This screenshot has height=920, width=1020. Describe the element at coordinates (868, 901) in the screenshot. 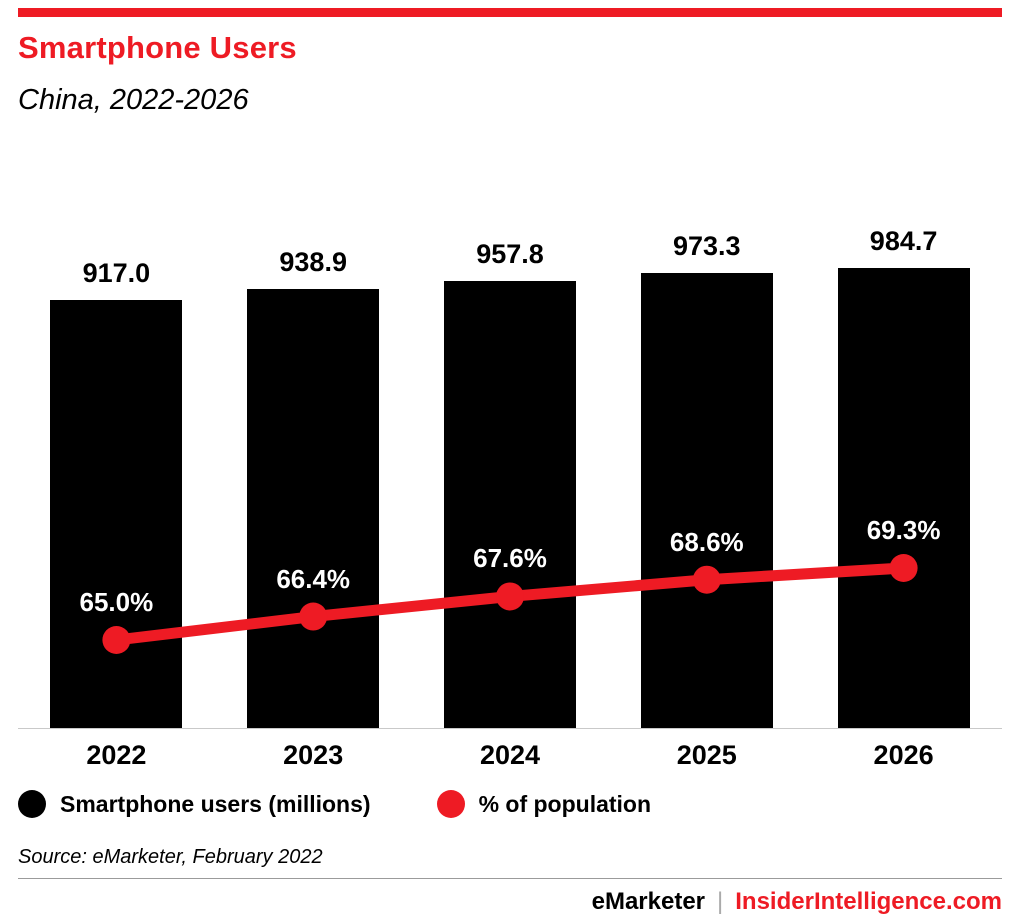

I see `insider-intelligence-link: InsiderIntelligence.com` at that location.